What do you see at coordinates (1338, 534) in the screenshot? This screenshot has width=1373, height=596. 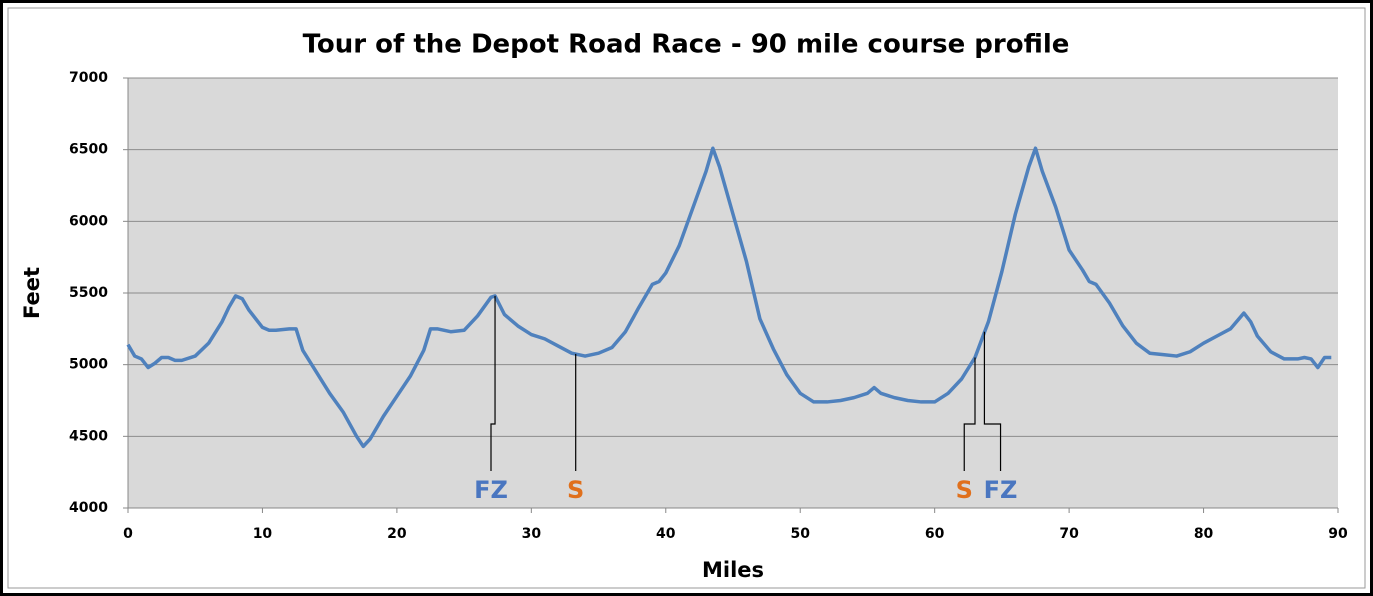 I see `x-tick-label: 90` at bounding box center [1338, 534].